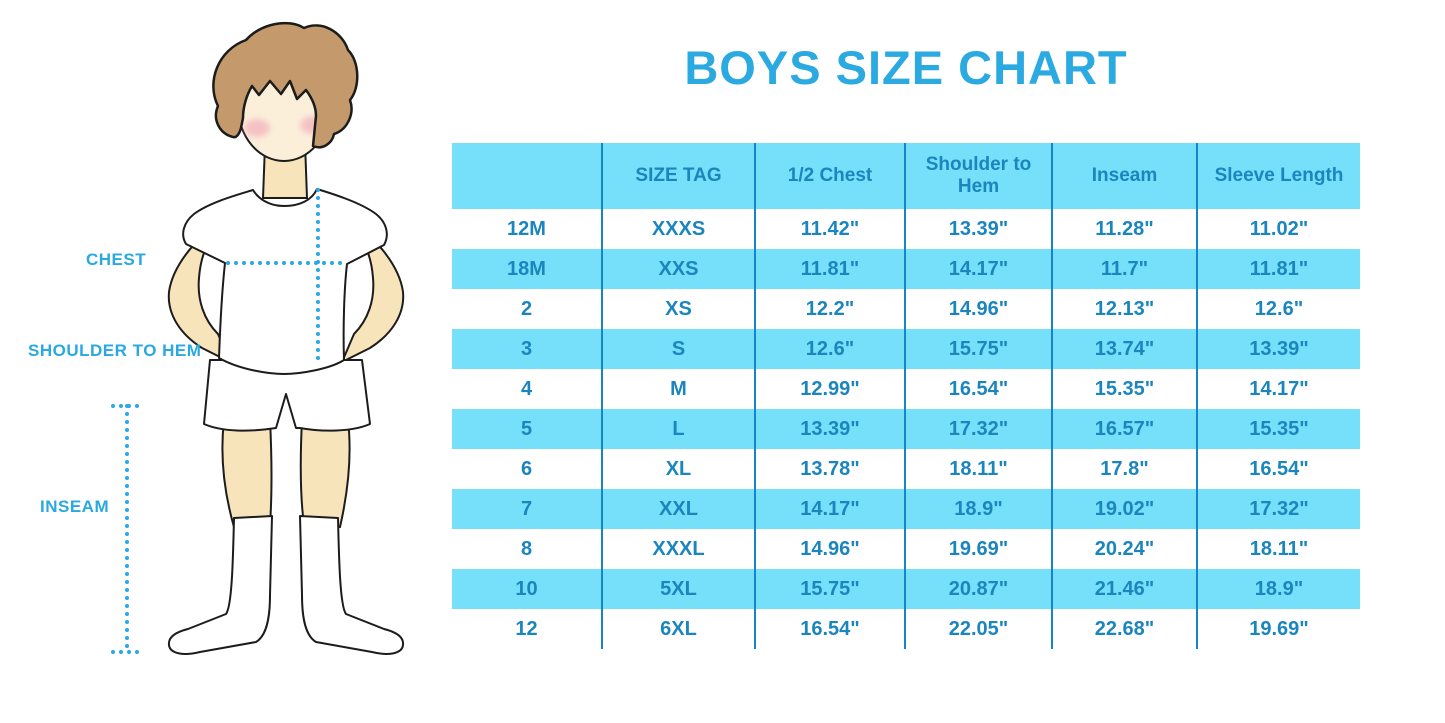 This screenshot has height=723, width=1445. Describe the element at coordinates (978, 629) in the screenshot. I see `cell-shoulder-to-hem: 22.05"` at that location.